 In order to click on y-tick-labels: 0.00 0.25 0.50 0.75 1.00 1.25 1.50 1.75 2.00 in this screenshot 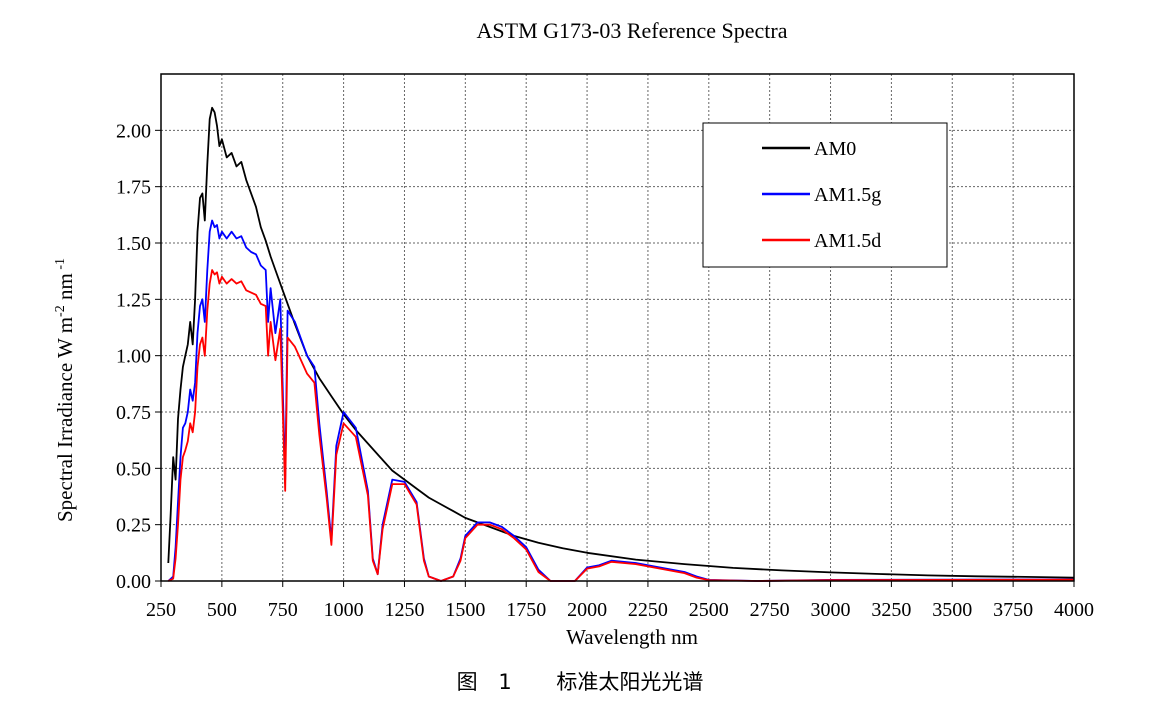, I will do `click(138, 356)`.